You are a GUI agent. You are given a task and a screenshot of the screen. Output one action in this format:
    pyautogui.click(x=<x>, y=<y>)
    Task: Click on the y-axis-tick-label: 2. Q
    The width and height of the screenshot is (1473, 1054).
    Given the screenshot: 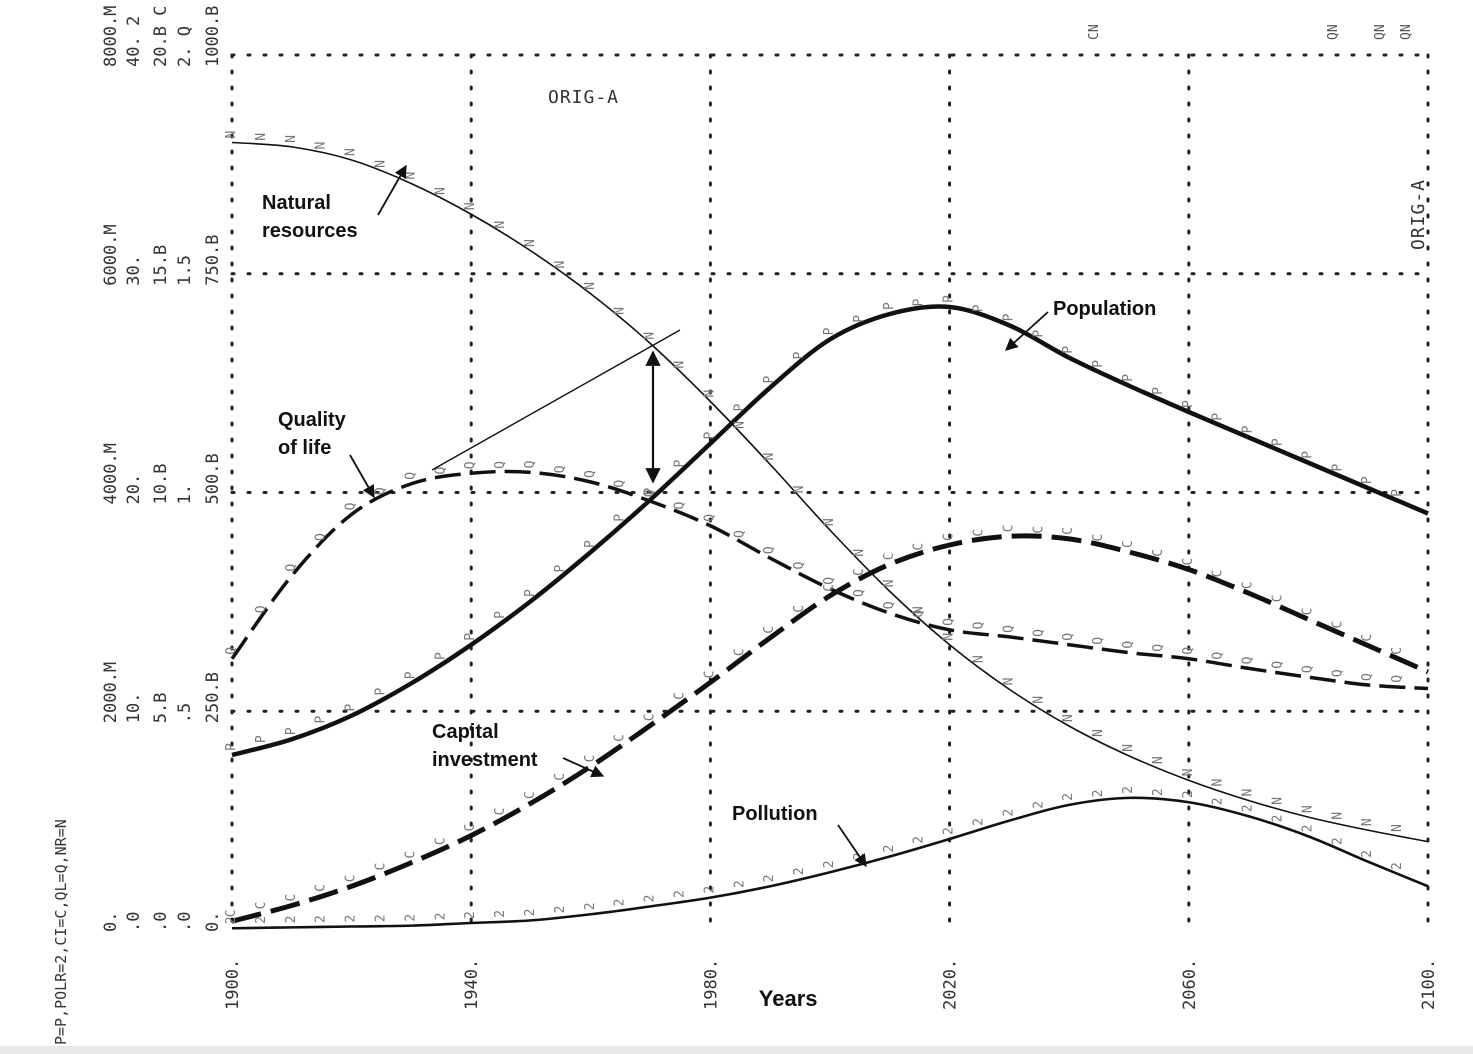 What is the action you would take?
    pyautogui.click(x=185, y=46)
    